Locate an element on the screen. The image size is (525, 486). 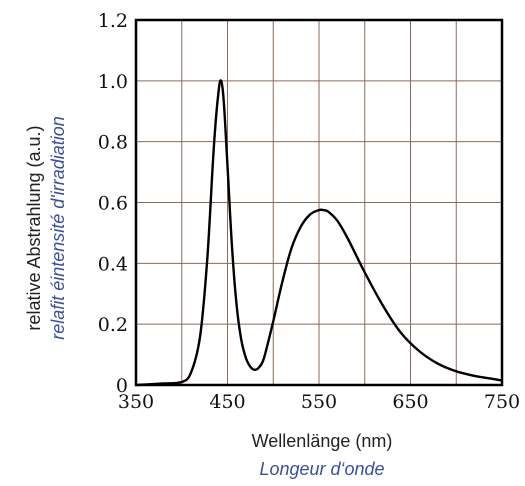
x-axis-label-alt: Longeur d‘onde is located at coordinates (321, 469).